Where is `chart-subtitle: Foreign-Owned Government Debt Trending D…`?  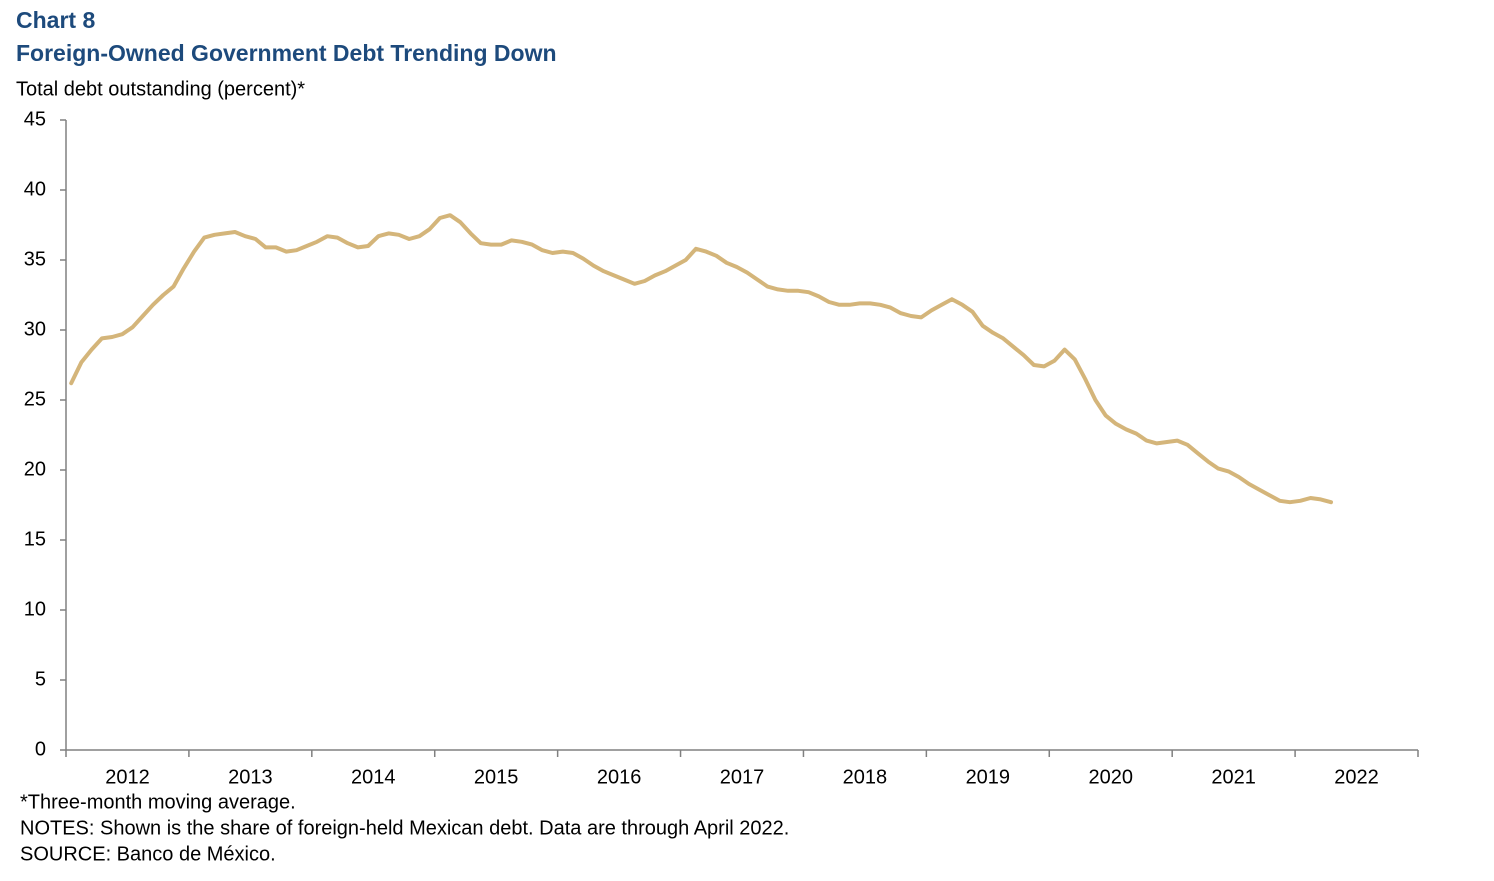
chart-subtitle: Foreign-Owned Government Debt Trending D… is located at coordinates (286, 53).